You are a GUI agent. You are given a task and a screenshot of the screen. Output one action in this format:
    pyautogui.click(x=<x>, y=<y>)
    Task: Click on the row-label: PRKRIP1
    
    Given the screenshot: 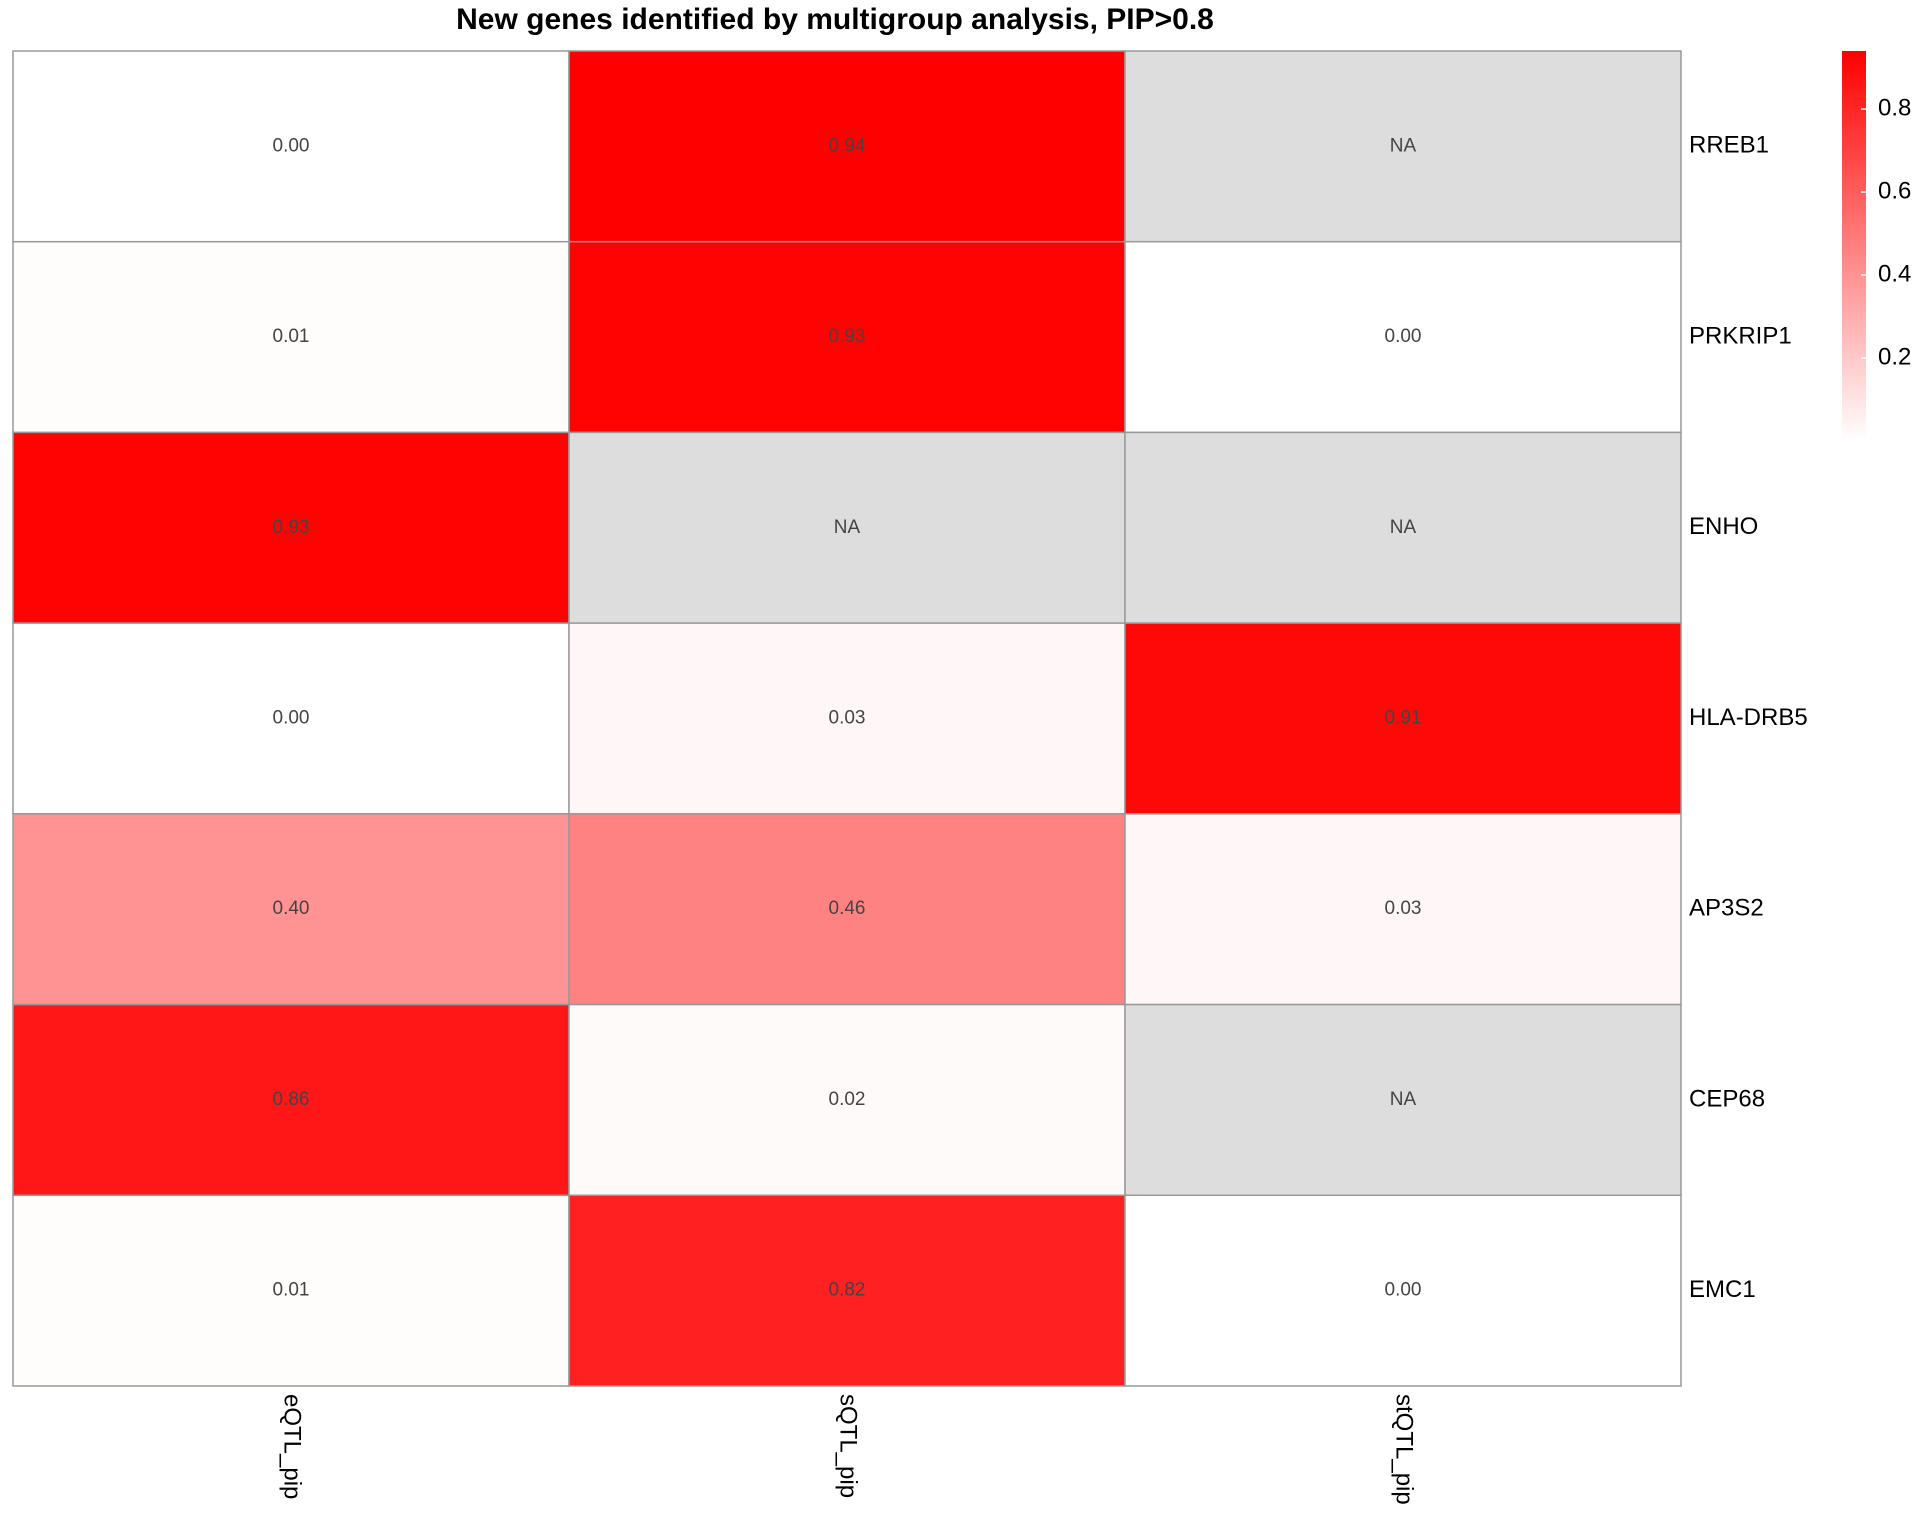 What is the action you would take?
    pyautogui.click(x=1740, y=335)
    